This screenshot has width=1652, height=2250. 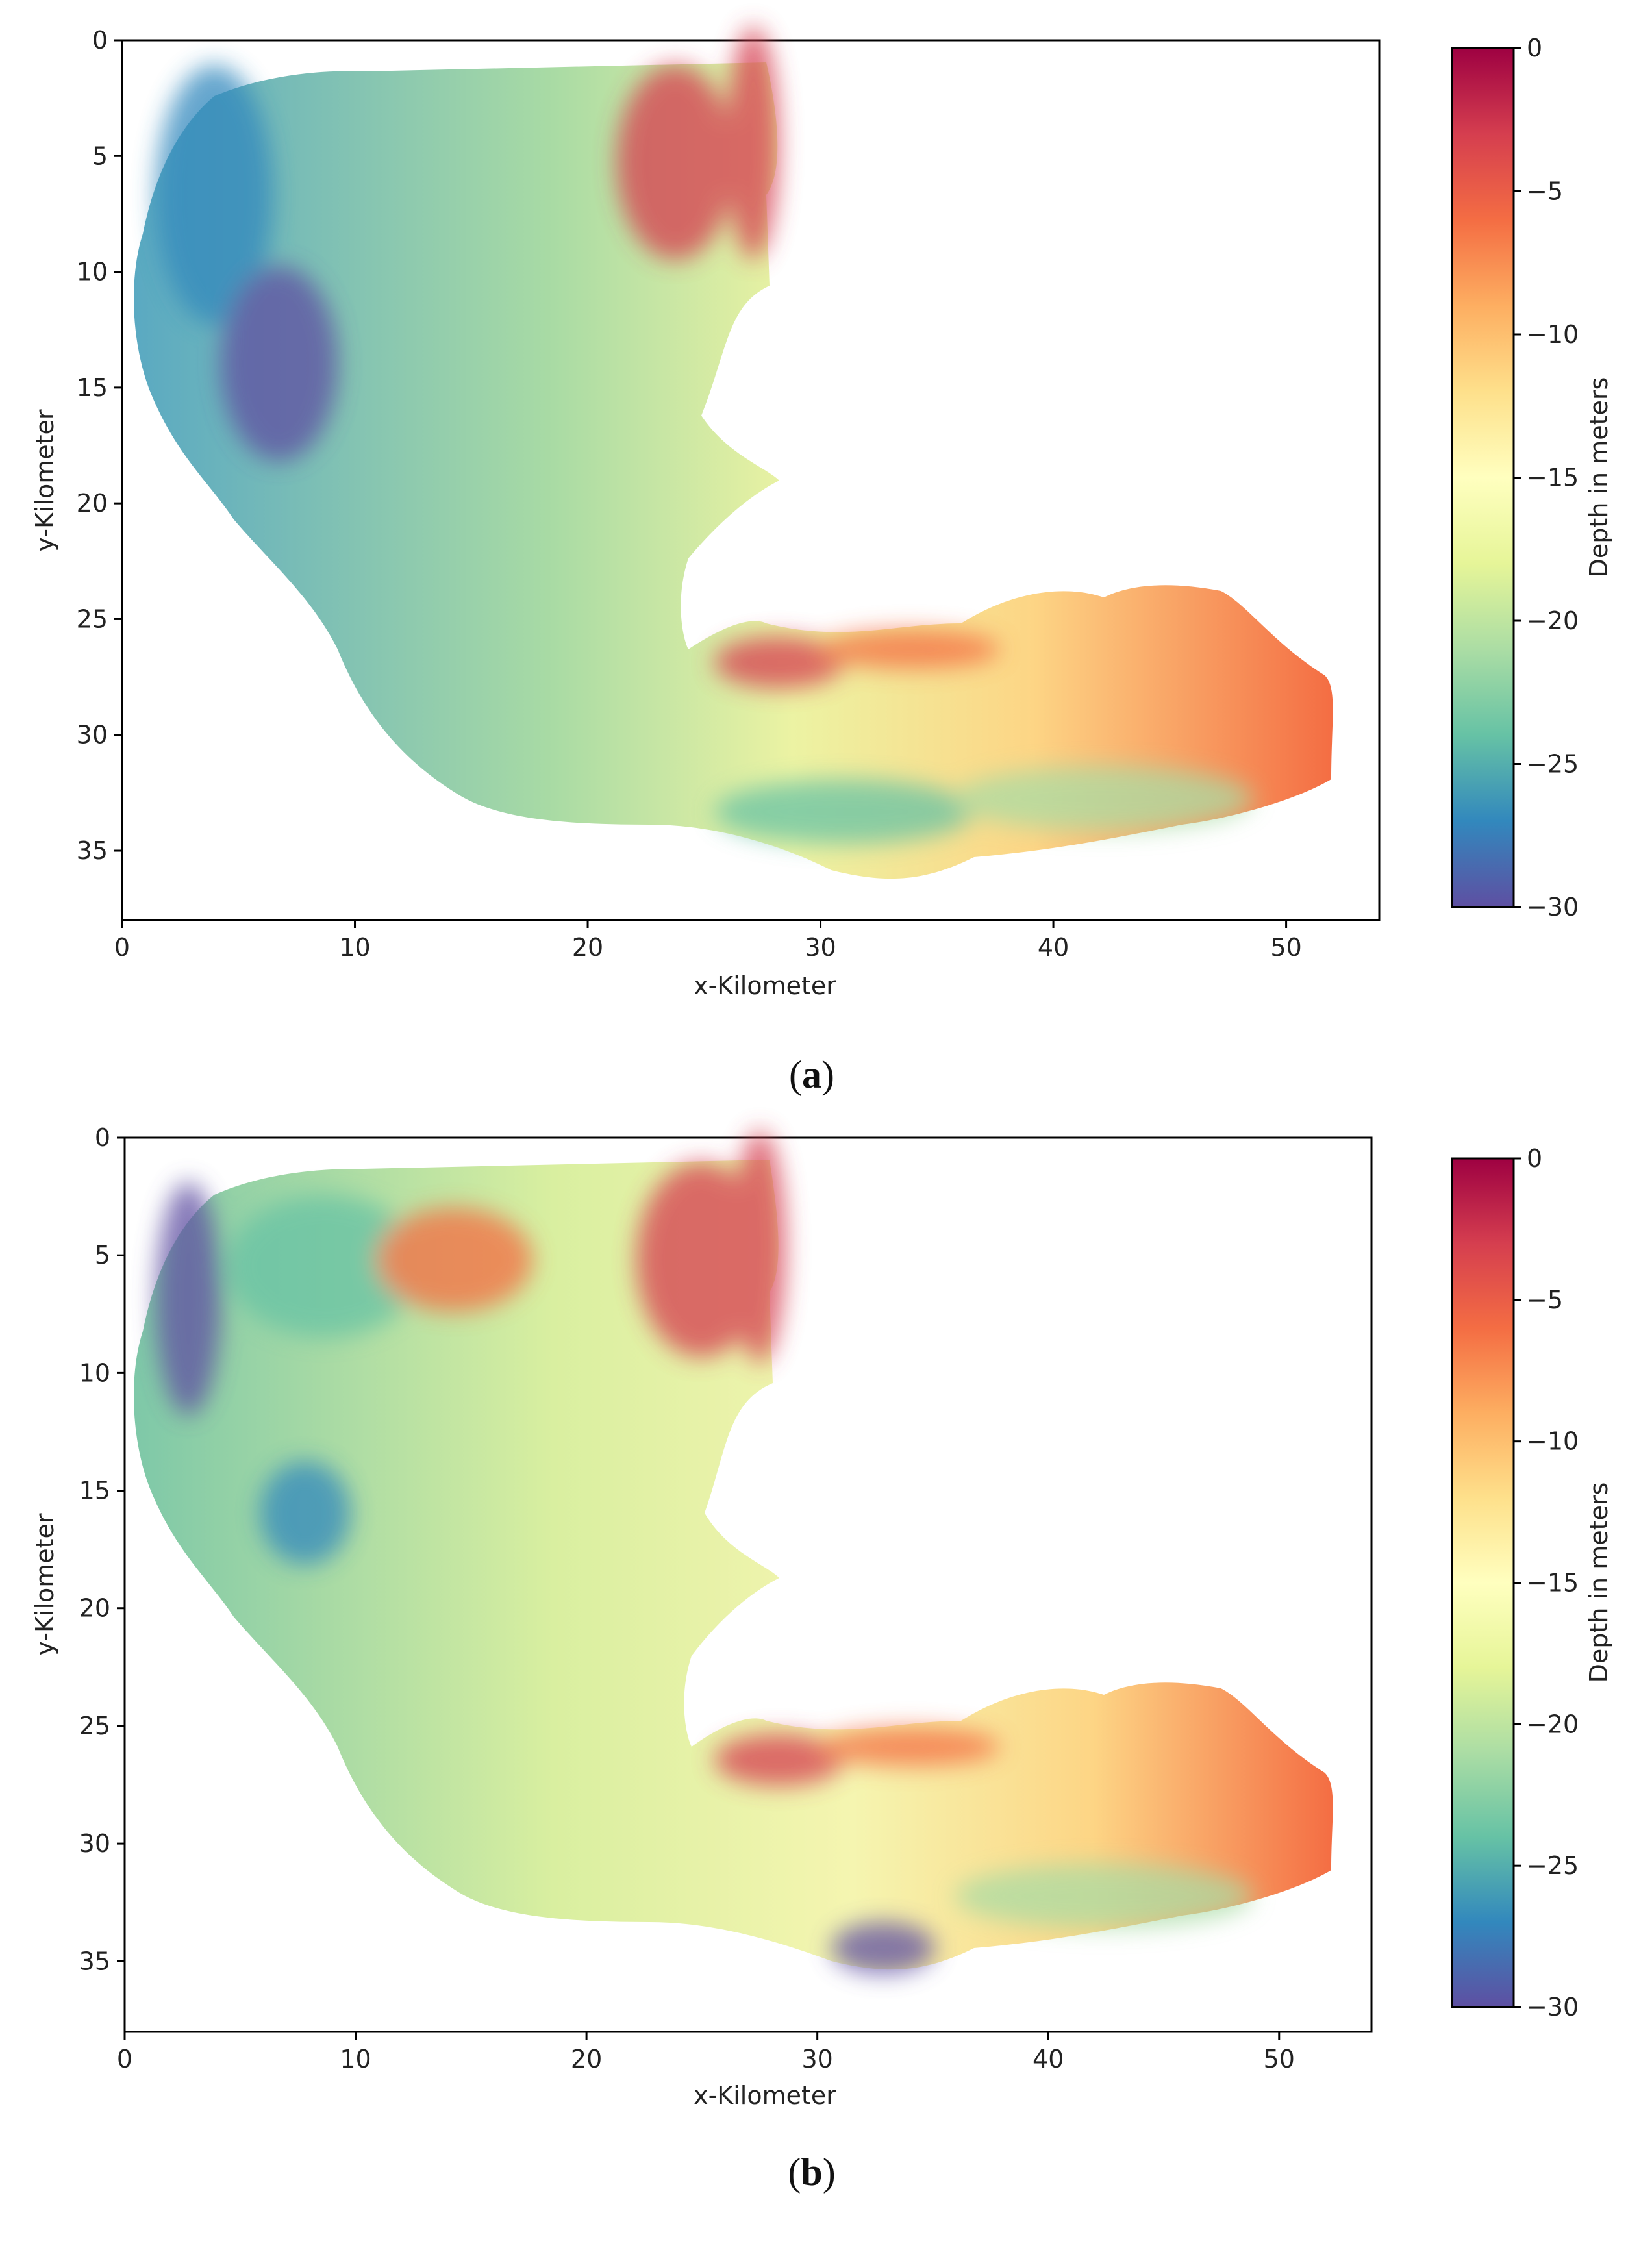 I want to click on panel-caption: (b), so click(x=811, y=2172).